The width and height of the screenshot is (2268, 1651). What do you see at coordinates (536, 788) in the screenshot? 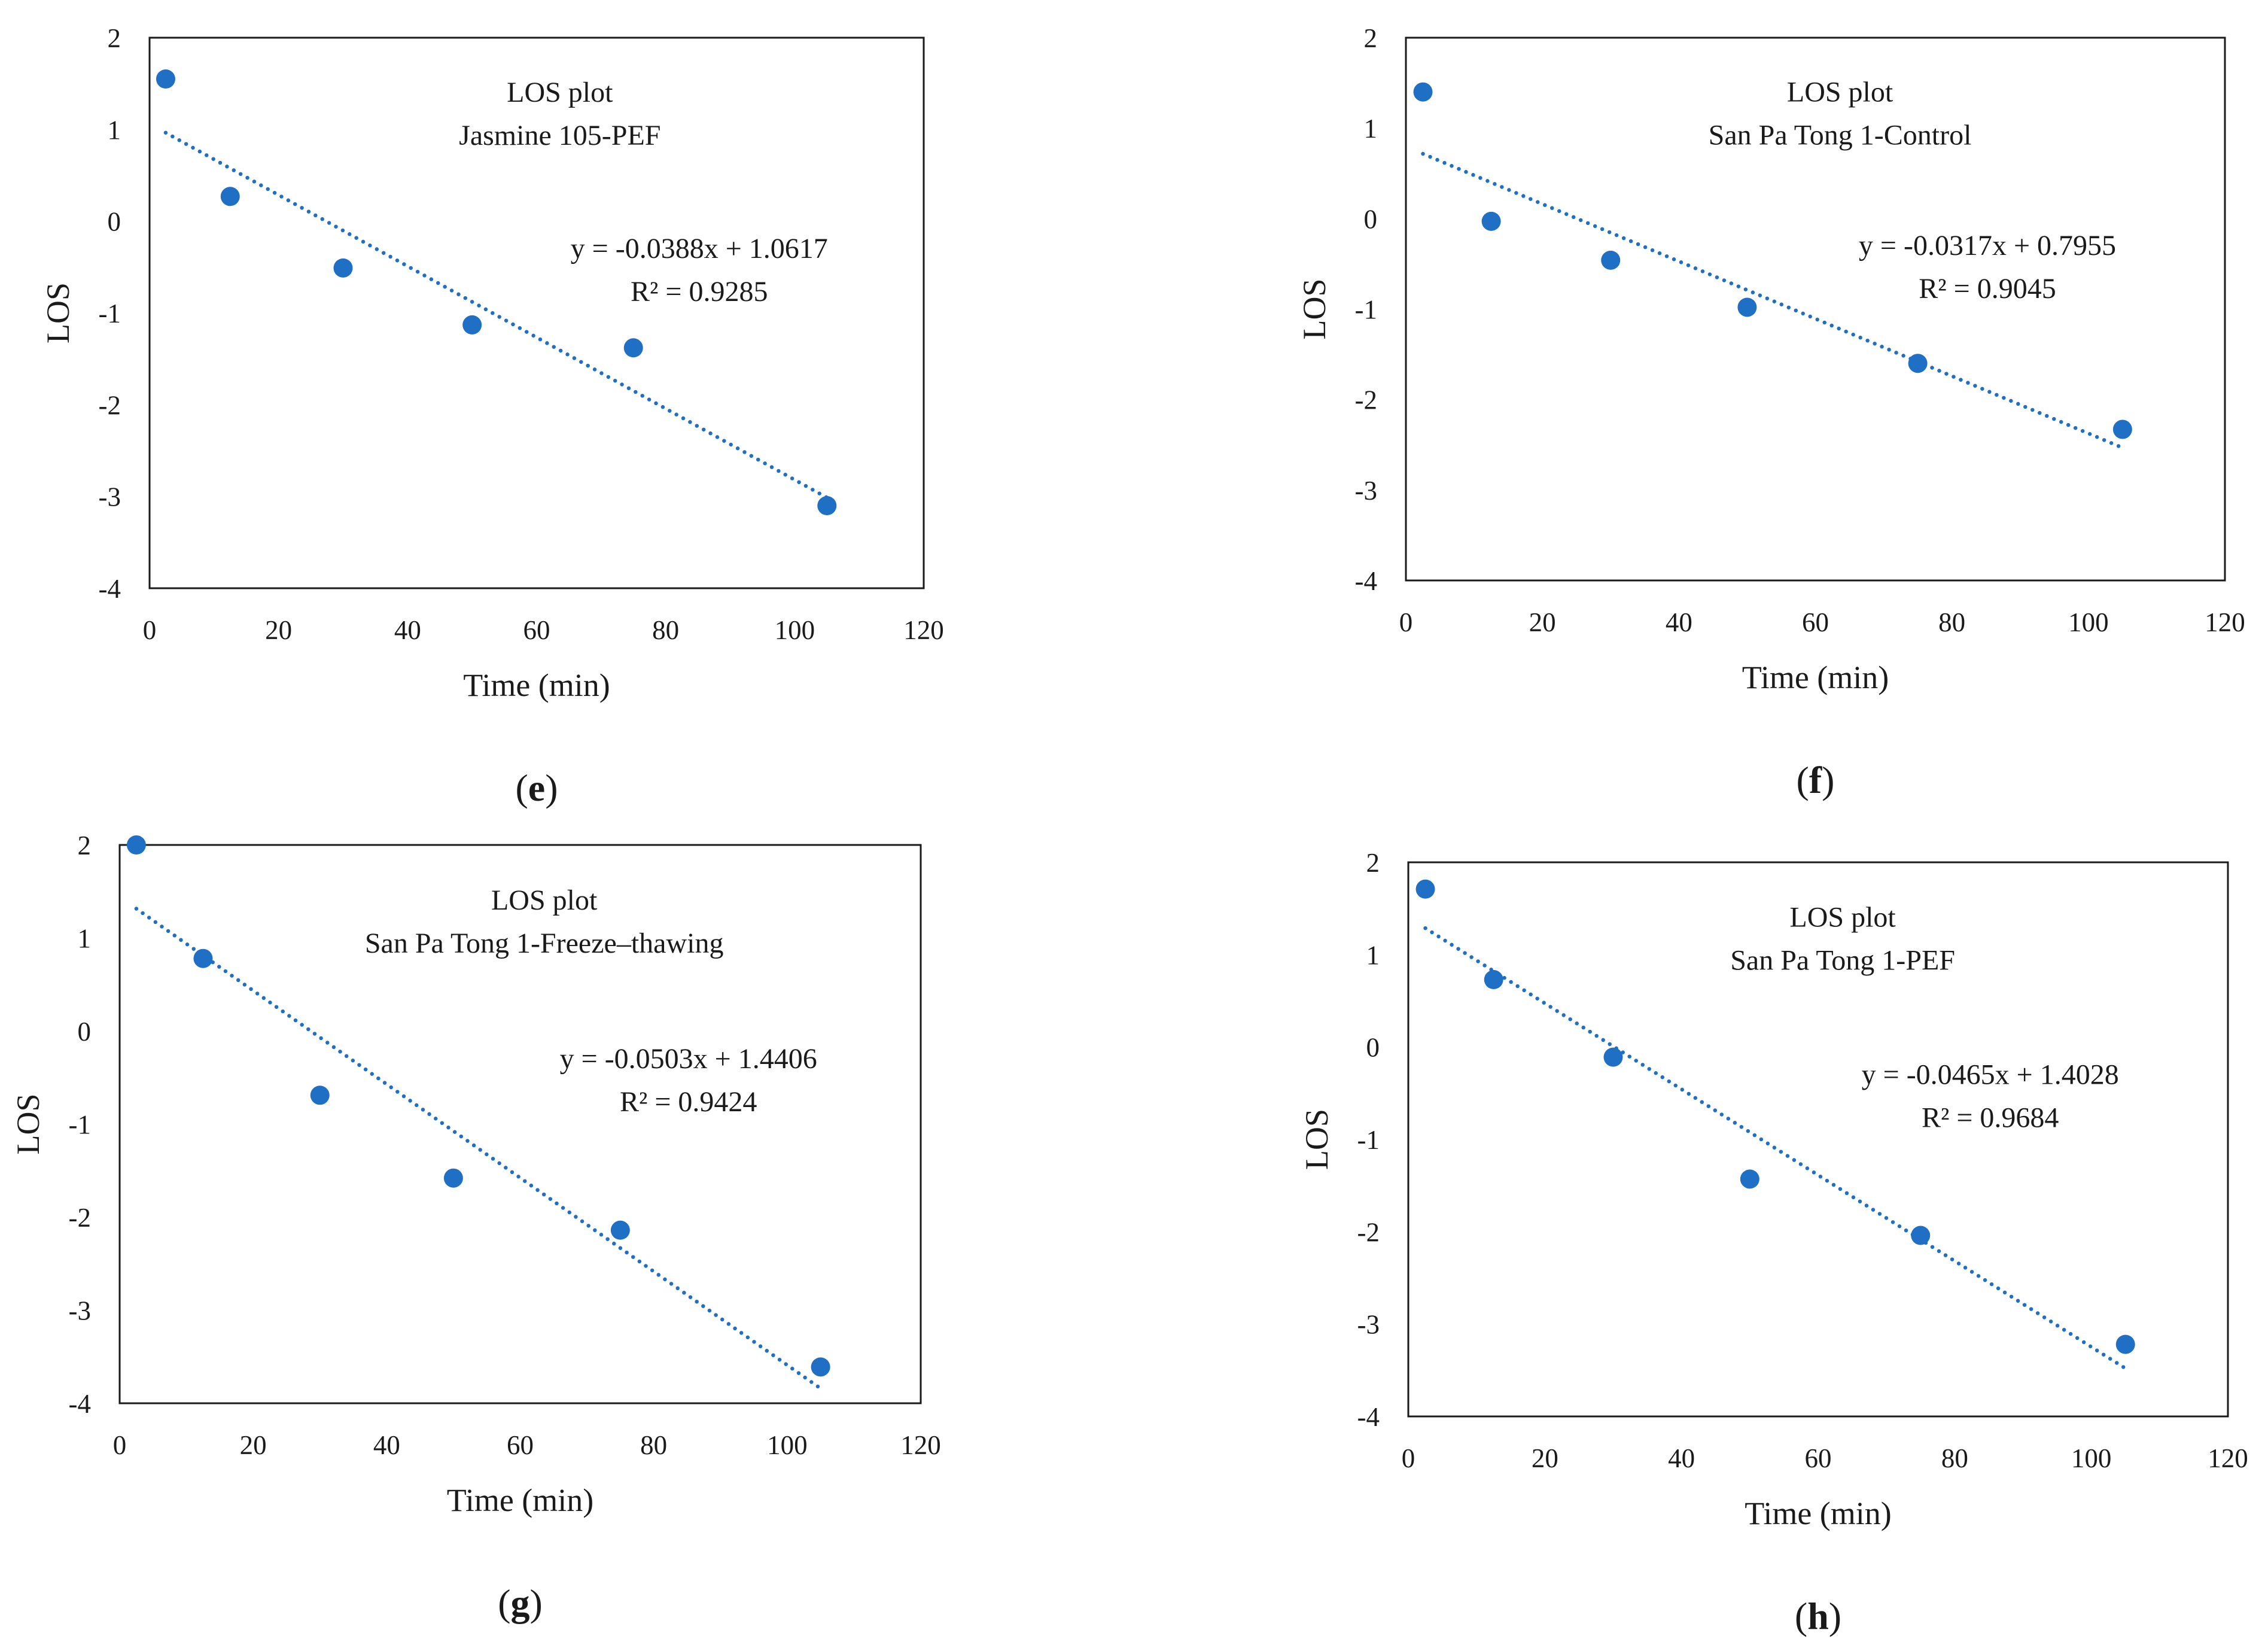
I see `panel-label: (e)` at bounding box center [536, 788].